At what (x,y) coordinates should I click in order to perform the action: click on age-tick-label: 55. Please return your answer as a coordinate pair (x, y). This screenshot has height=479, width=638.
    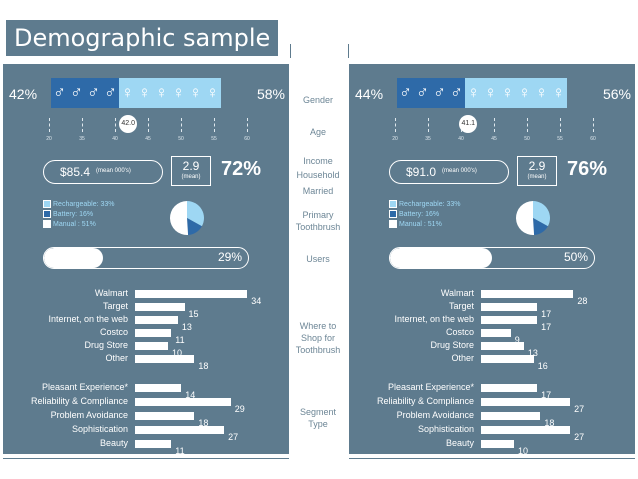
    Looking at the image, I should click on (214, 139).